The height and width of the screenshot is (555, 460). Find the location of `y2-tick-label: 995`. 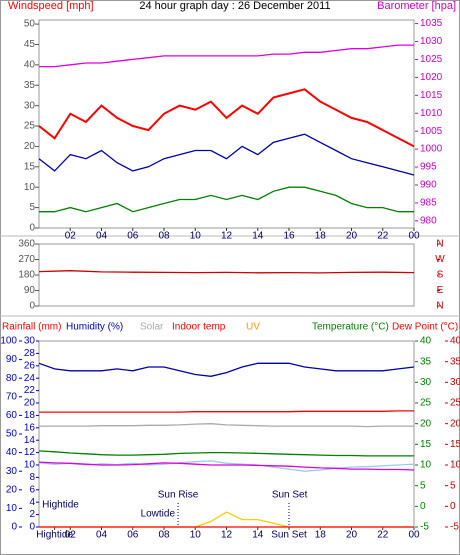

y2-tick-label: 995 is located at coordinates (428, 167).